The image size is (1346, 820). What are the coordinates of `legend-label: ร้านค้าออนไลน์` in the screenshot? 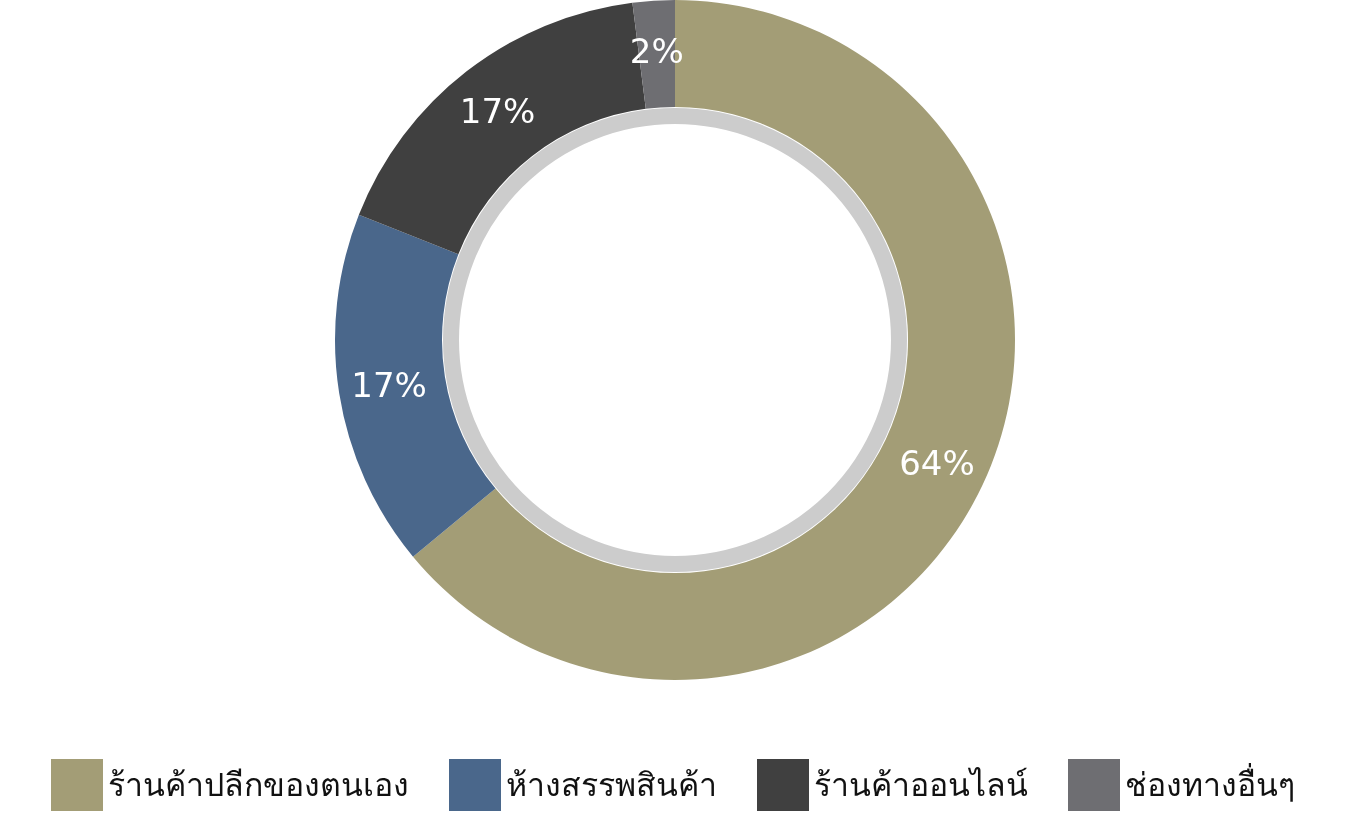 It's located at (921, 785).